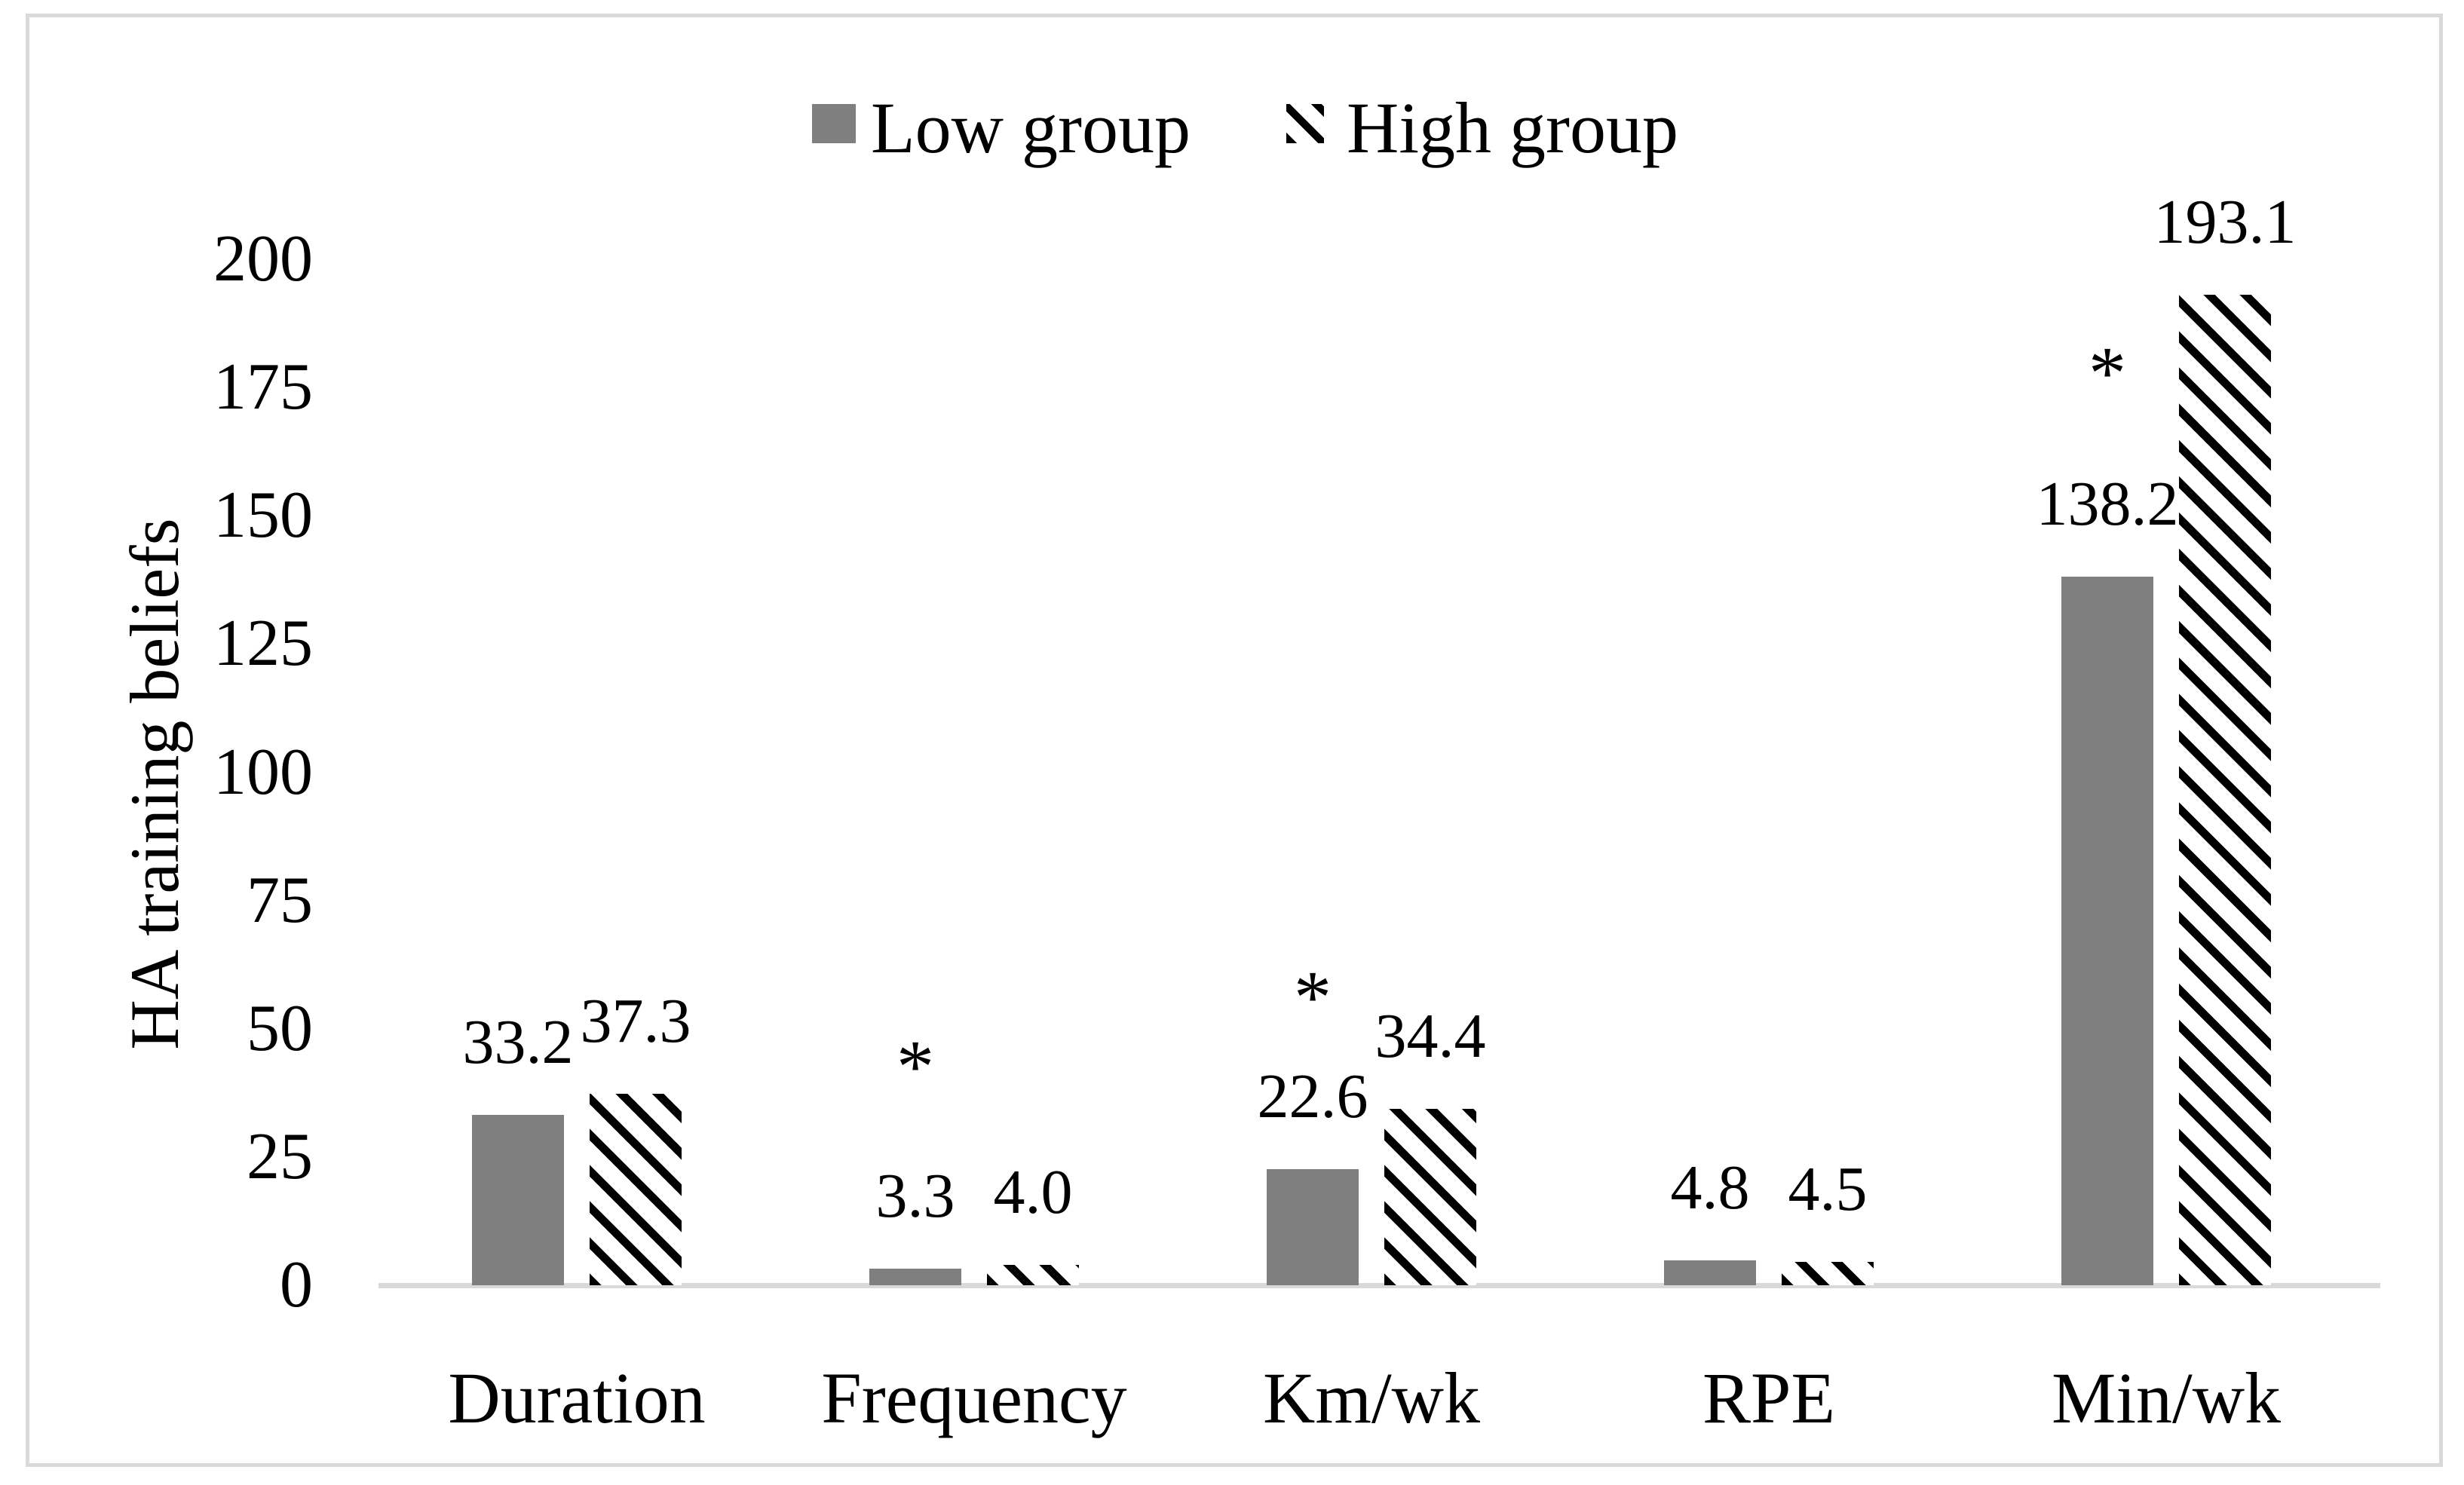 The width and height of the screenshot is (2464, 1485). Describe the element at coordinates (577, 1398) in the screenshot. I see `category-label-Duration: Duration` at that location.